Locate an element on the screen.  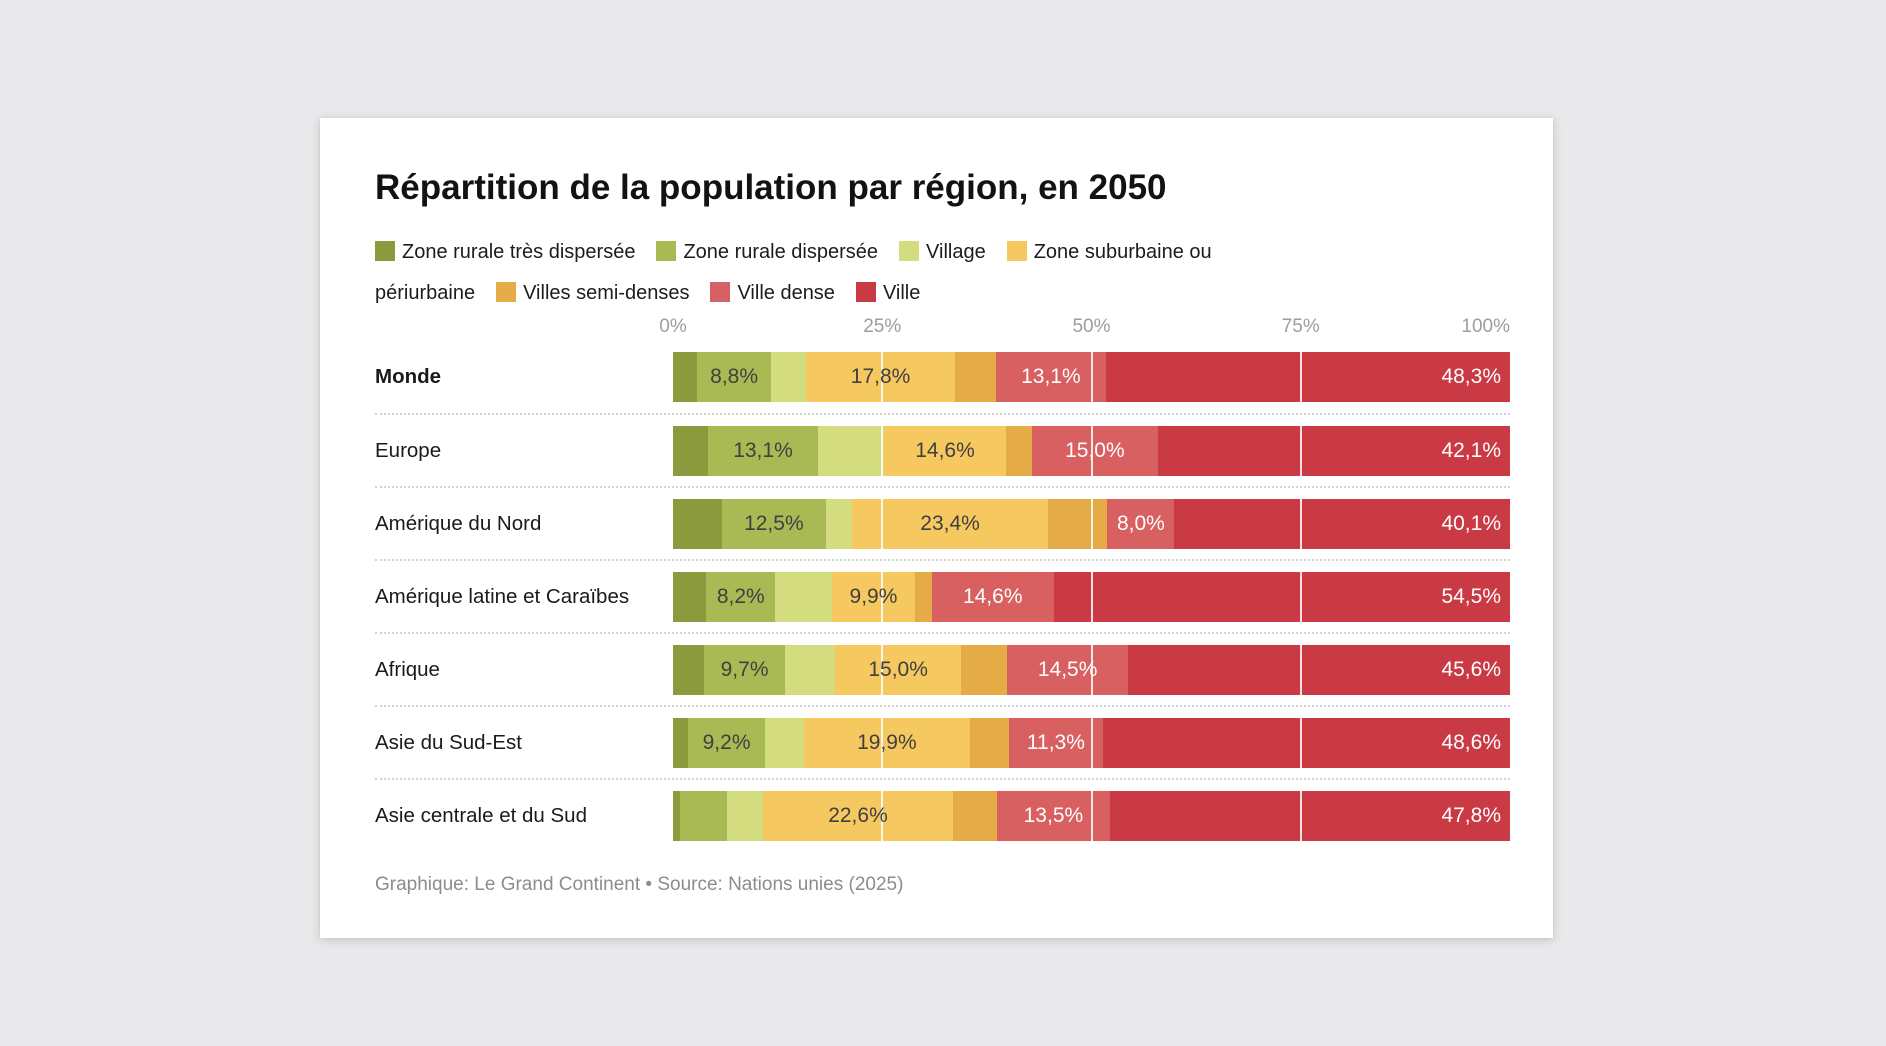
segment-value-label: 14,5% is located at coordinates (1067, 669).